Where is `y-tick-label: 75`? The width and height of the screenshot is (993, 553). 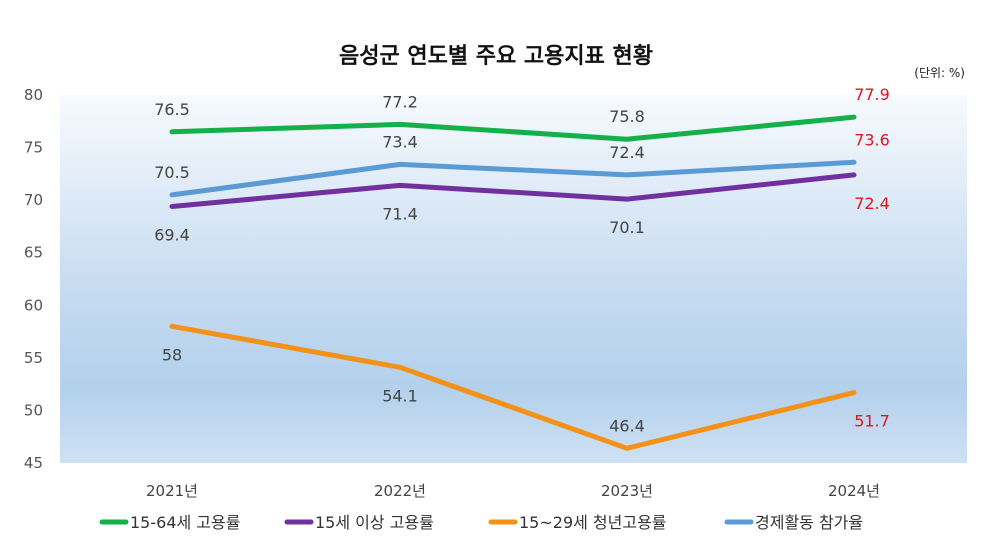 y-tick-label: 75 is located at coordinates (33, 148).